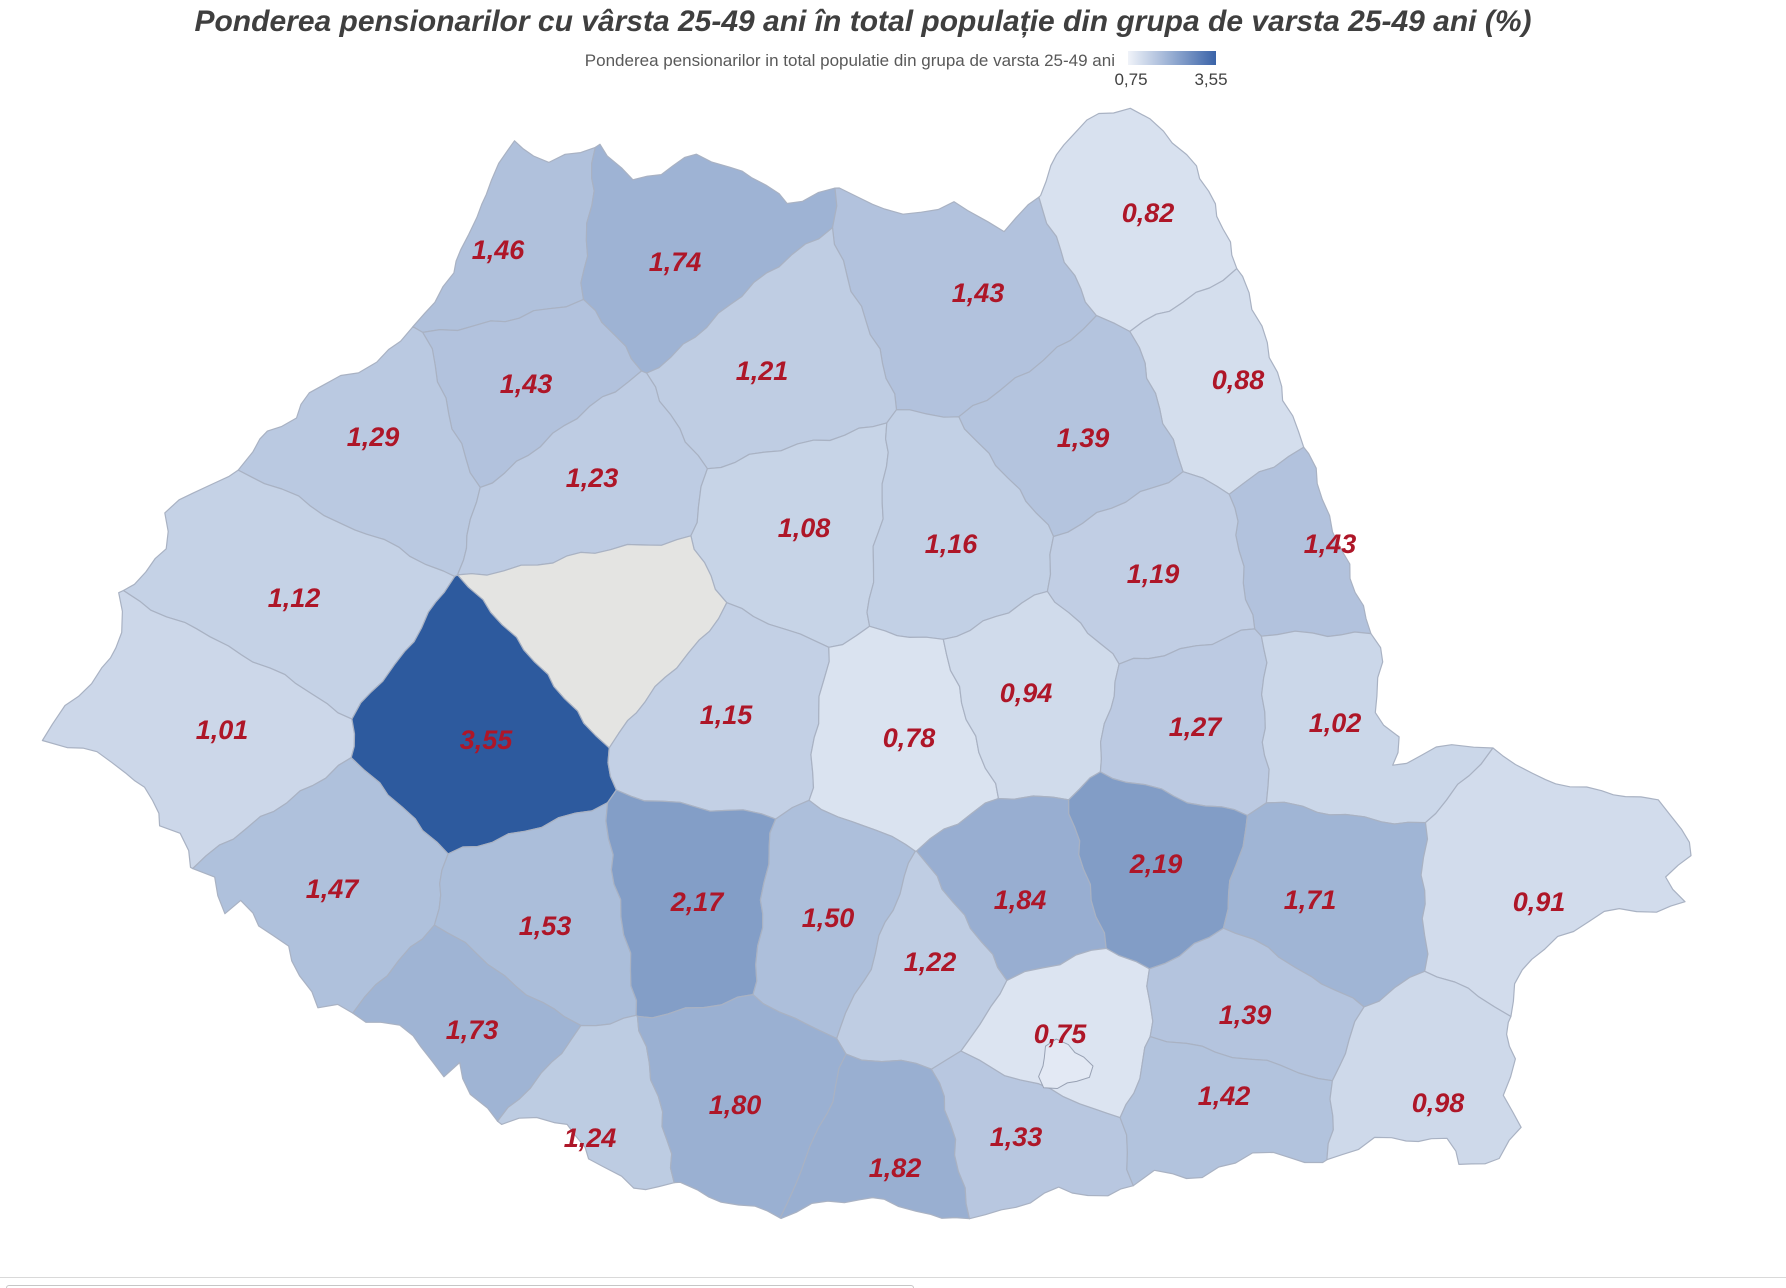 The image size is (1786, 1288). I want to click on legend-gradient-bar, so click(1172, 58).